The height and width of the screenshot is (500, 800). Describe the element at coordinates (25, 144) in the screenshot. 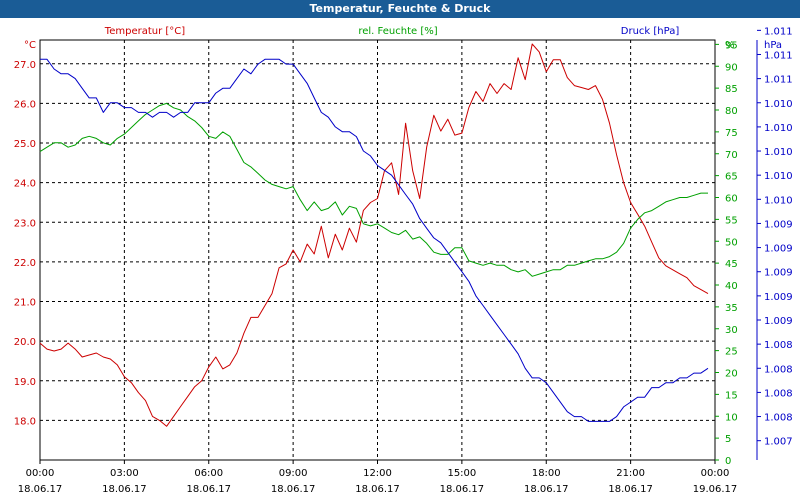

I see `y-tick-label-temperature: 25.0` at that location.